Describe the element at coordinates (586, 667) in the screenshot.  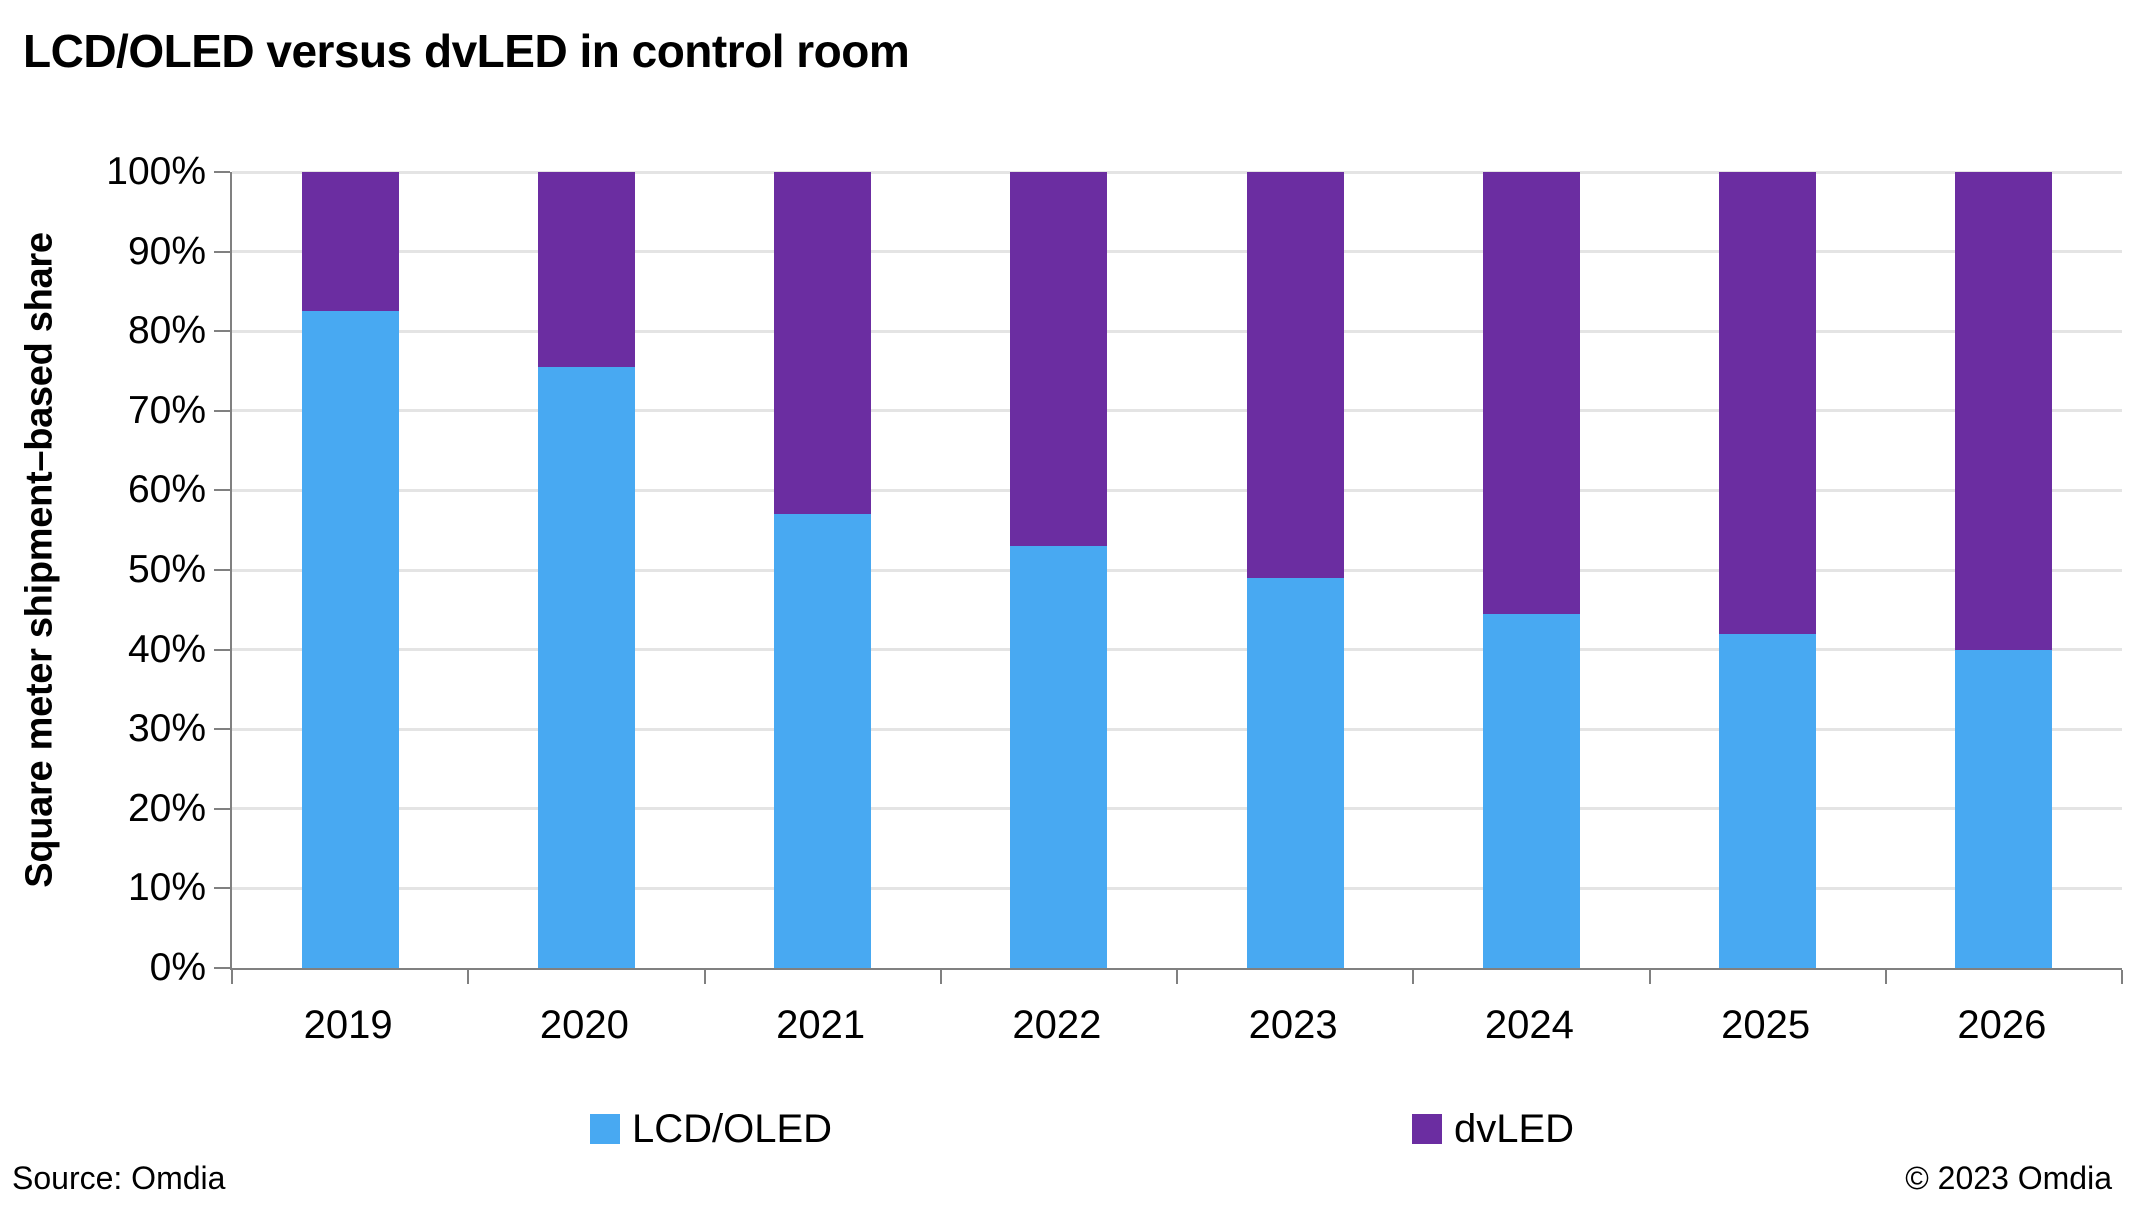
I see `bar-segment-lcd-oled-2020` at that location.